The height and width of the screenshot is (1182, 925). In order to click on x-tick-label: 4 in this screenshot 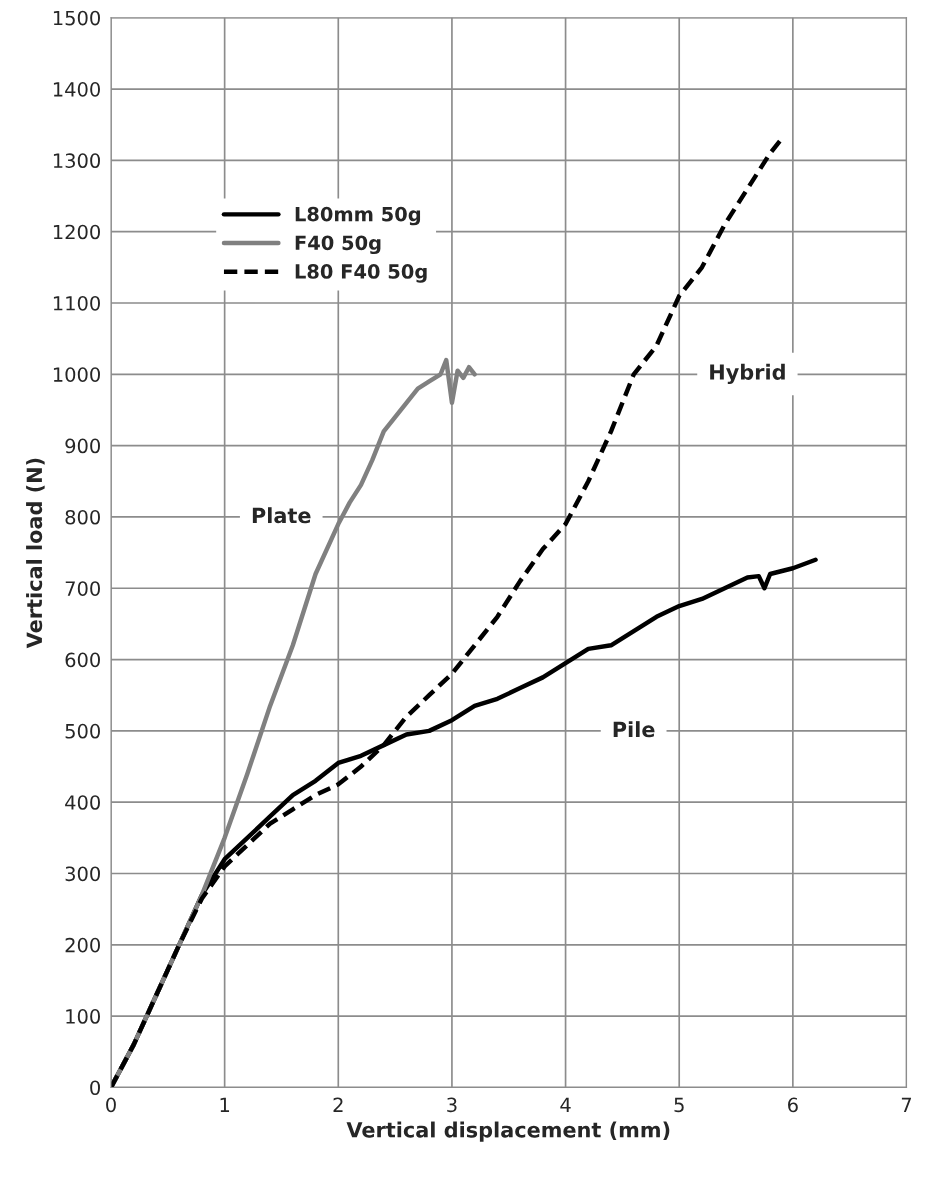, I will do `click(565, 1104)`.